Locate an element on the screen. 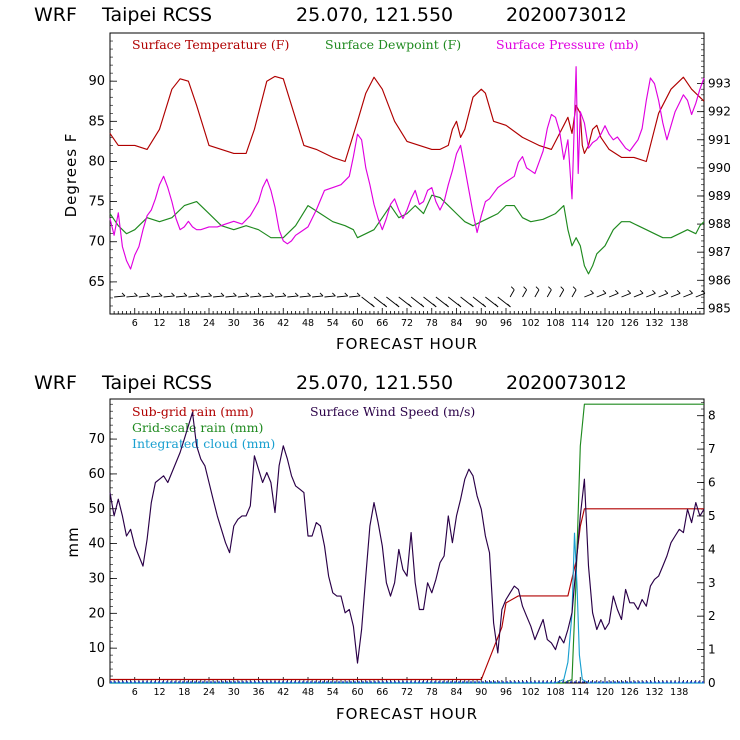 Image resolution: width=740 pixels, height=740 pixels. y2-tick-label: 991 is located at coordinates (719, 140).